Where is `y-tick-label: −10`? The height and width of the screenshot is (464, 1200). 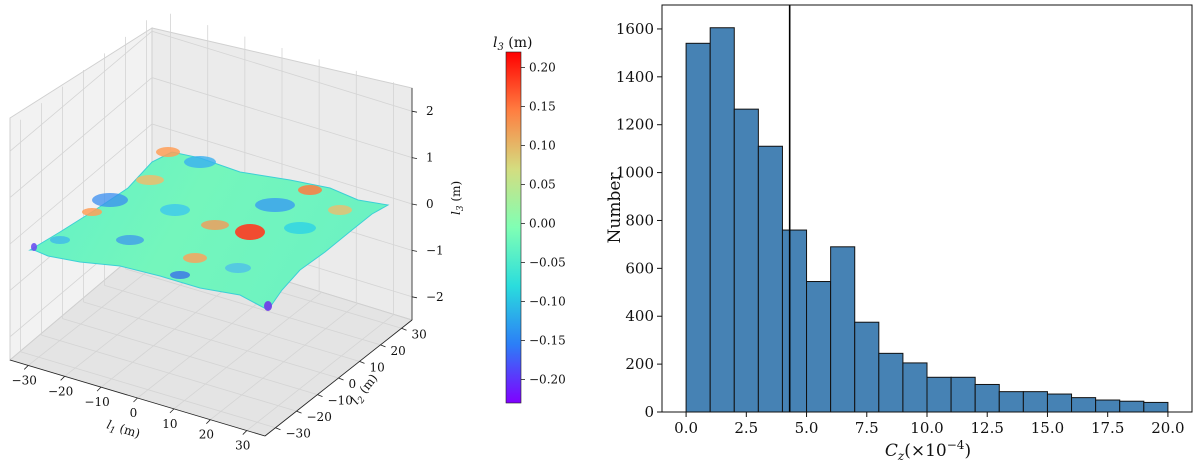 y-tick-label: −10 is located at coordinates (340, 401).